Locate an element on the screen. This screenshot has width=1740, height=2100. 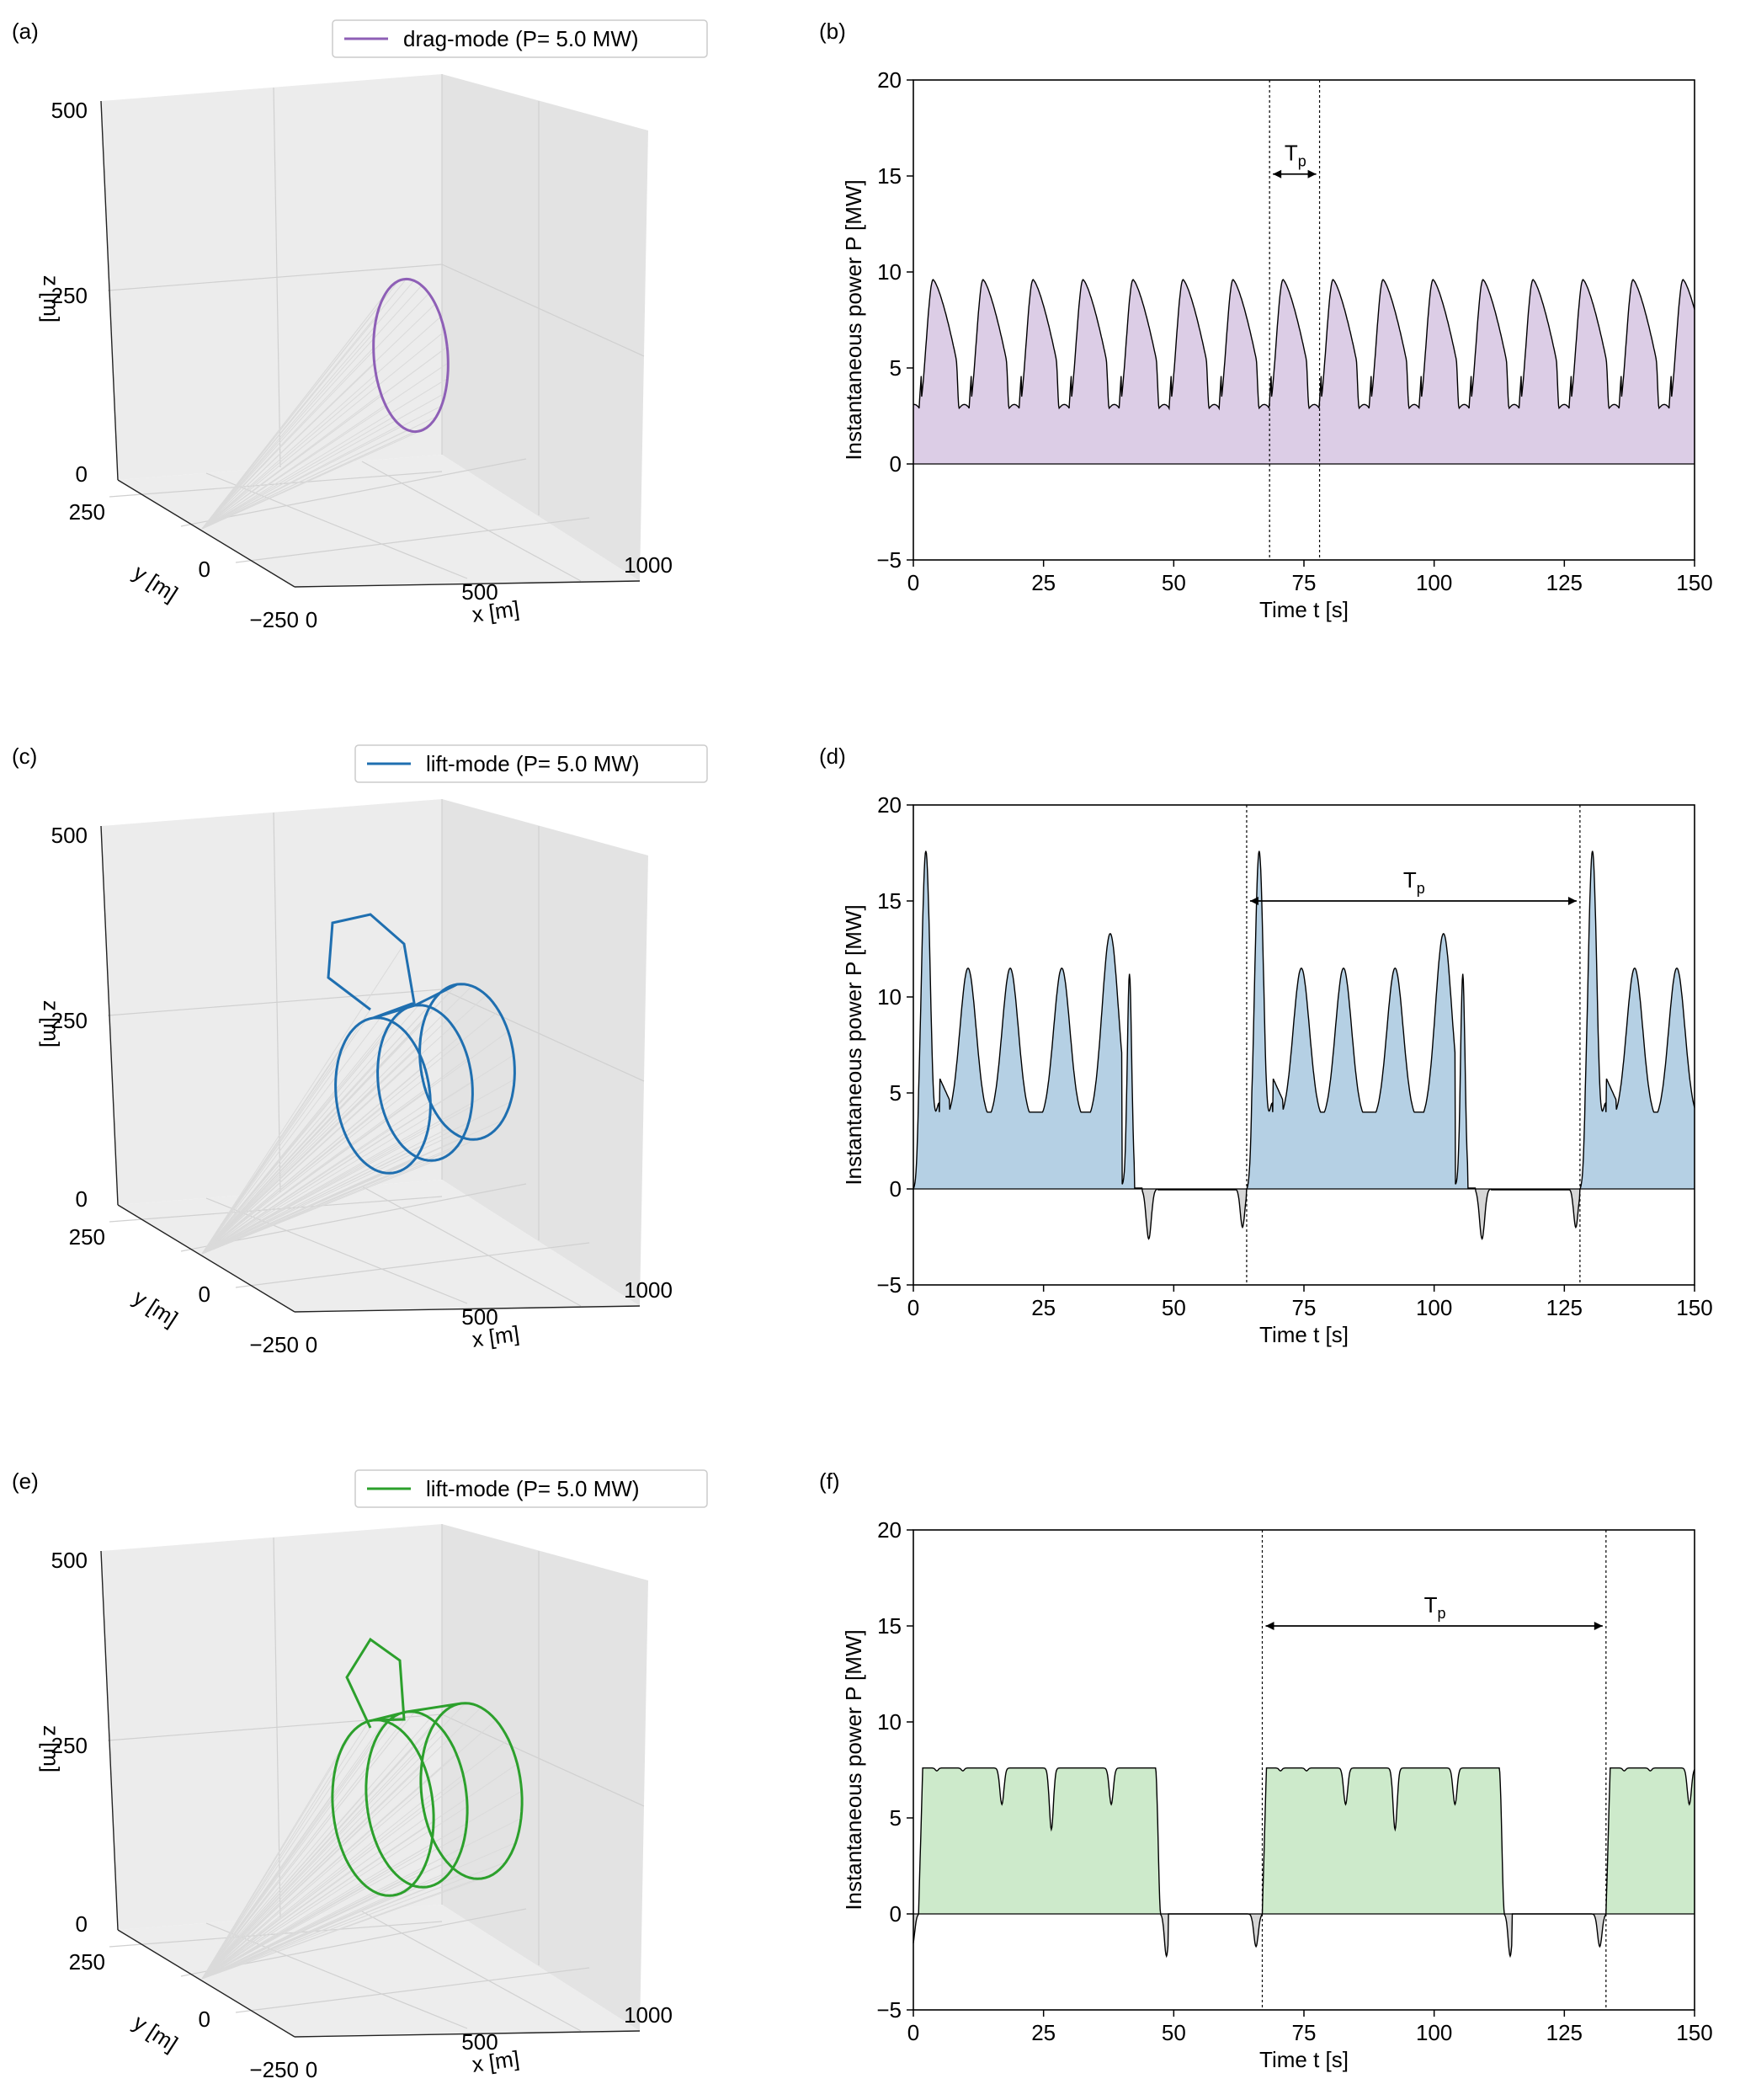
positive-power-area is located at coordinates (1304, 1019).